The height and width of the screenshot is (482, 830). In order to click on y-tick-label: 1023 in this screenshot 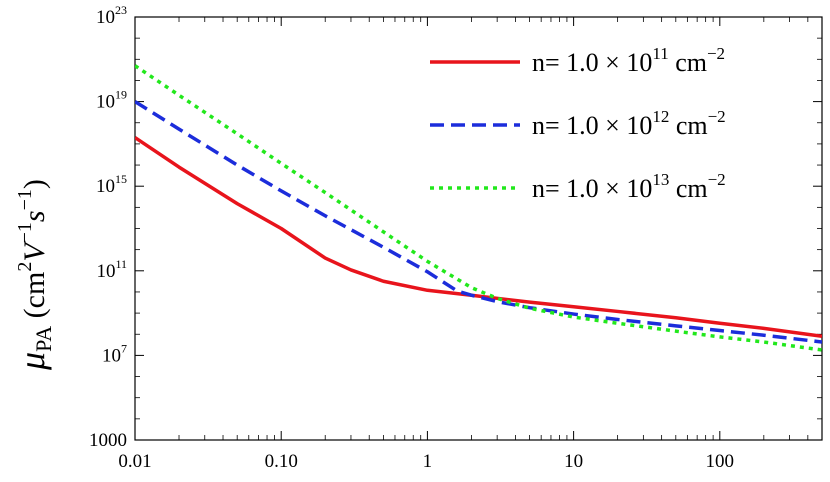, I will do `click(111, 15)`.